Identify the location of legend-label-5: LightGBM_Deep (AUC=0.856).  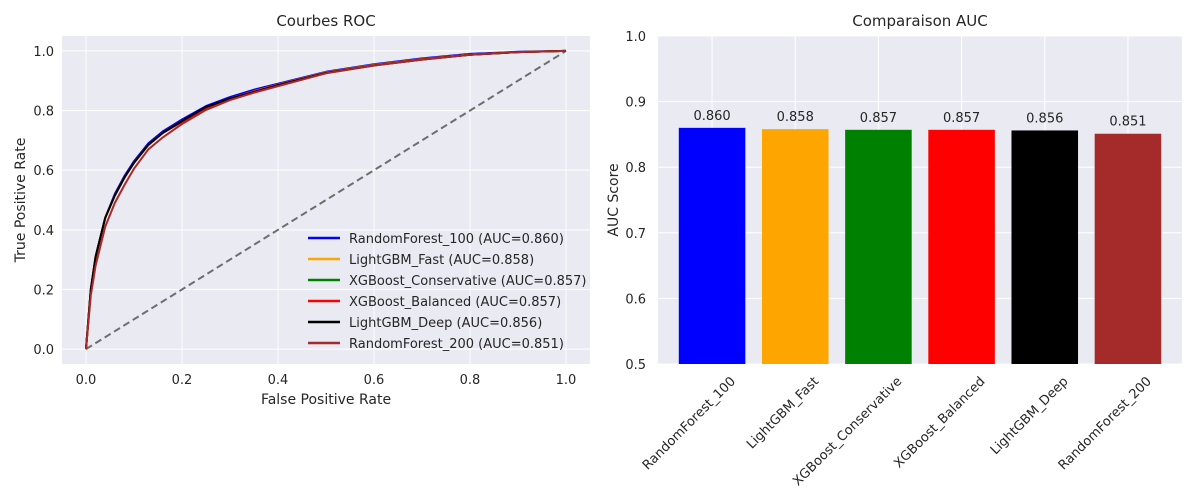
(445, 323).